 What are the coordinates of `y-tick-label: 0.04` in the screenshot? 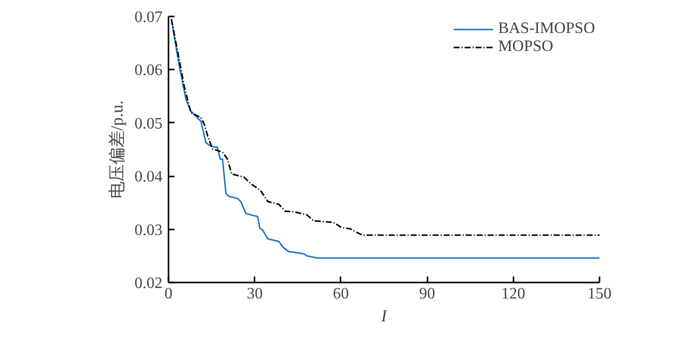 It's located at (148, 177).